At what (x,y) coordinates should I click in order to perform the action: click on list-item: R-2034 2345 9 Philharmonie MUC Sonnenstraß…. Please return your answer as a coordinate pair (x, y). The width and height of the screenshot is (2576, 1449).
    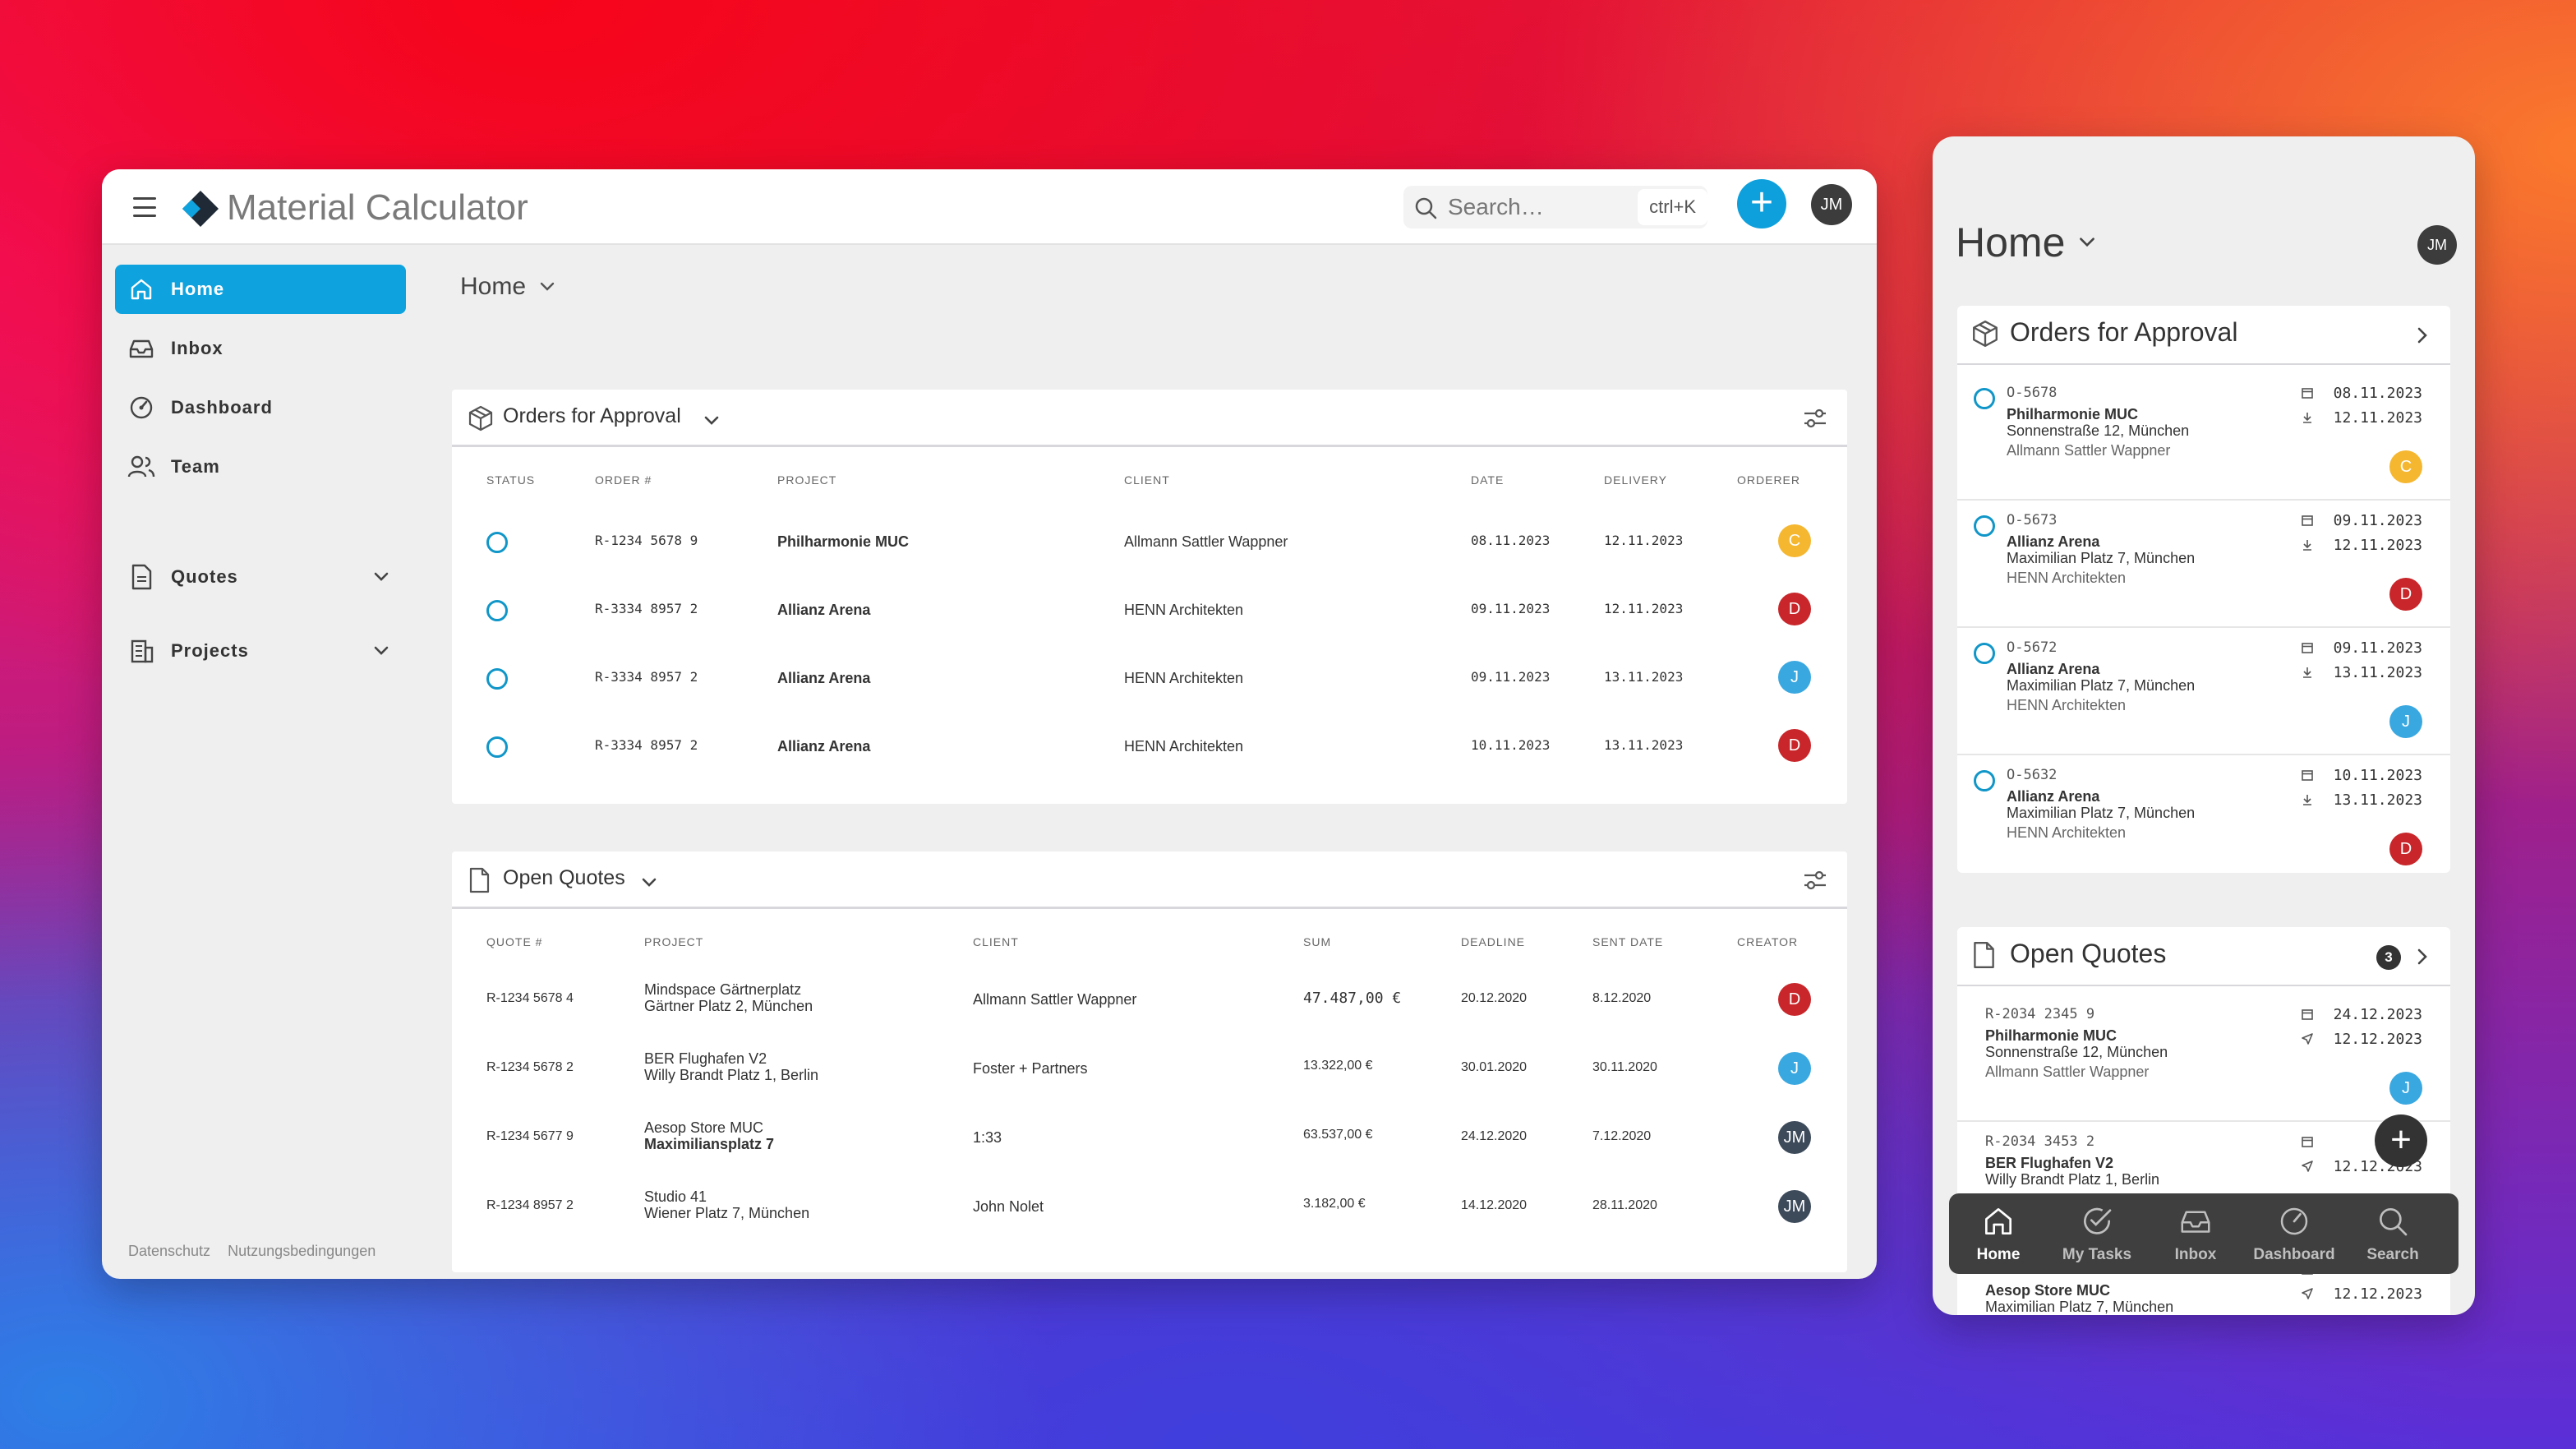
    Looking at the image, I should click on (2203, 1058).